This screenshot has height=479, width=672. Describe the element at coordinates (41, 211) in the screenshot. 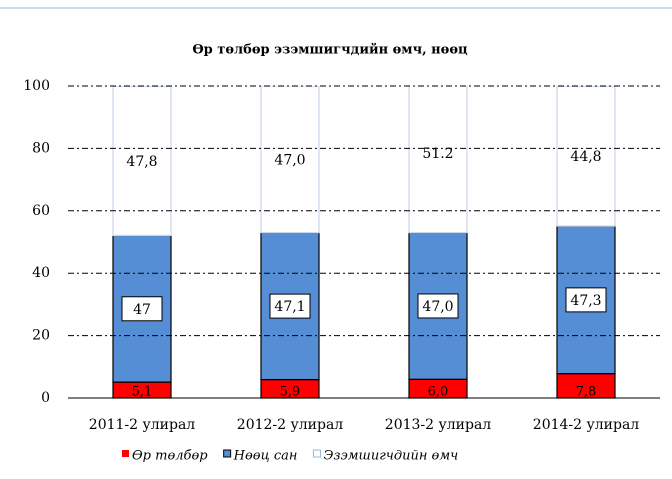

I see `y-tick-label: 60` at that location.